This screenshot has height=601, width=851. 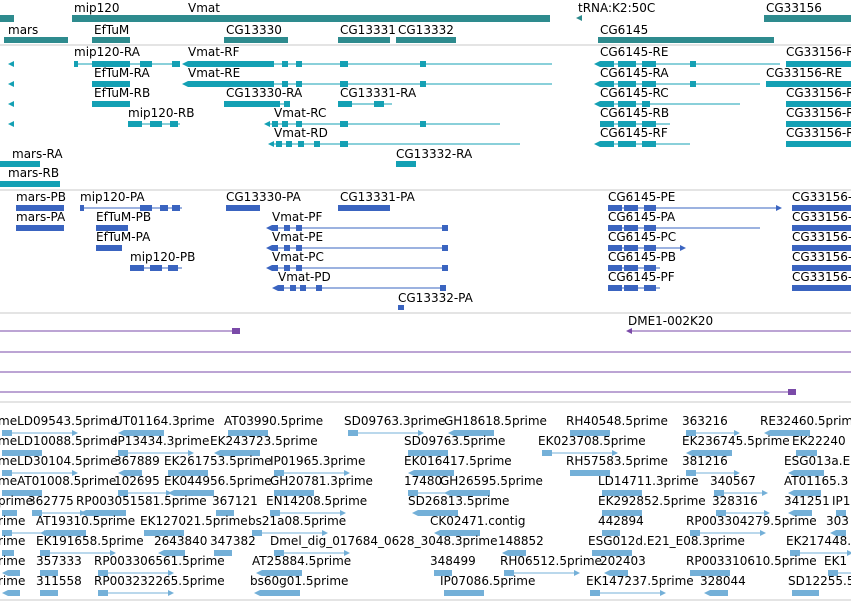 What do you see at coordinates (634, 133) in the screenshot?
I see `transcript-label: CG6145-RF` at bounding box center [634, 133].